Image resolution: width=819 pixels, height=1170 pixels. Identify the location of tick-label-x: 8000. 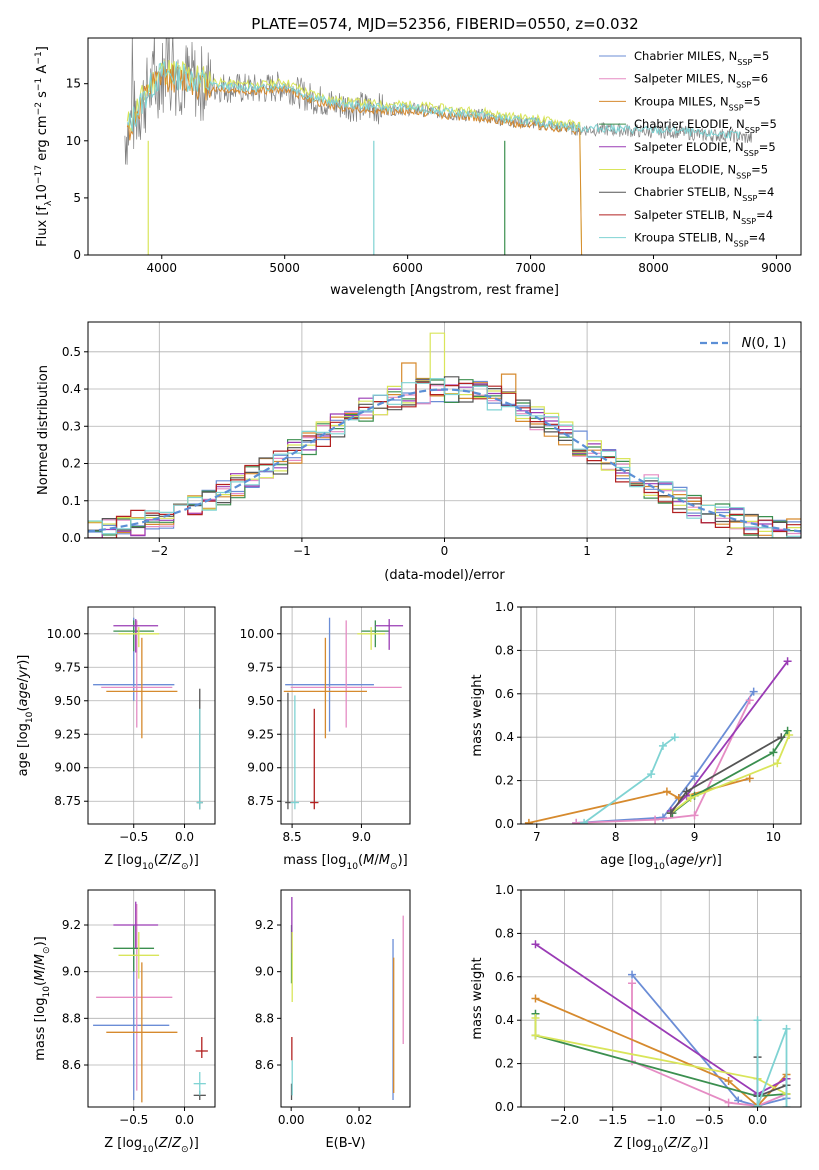
(653, 268).